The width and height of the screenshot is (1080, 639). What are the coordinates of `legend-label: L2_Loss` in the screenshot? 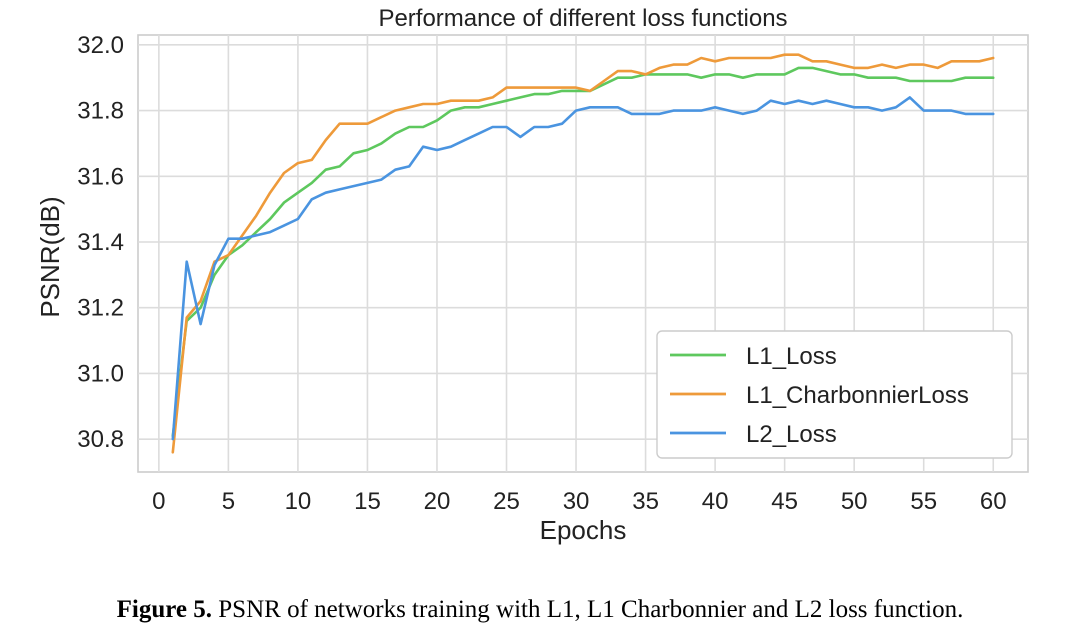 It's located at (791, 434).